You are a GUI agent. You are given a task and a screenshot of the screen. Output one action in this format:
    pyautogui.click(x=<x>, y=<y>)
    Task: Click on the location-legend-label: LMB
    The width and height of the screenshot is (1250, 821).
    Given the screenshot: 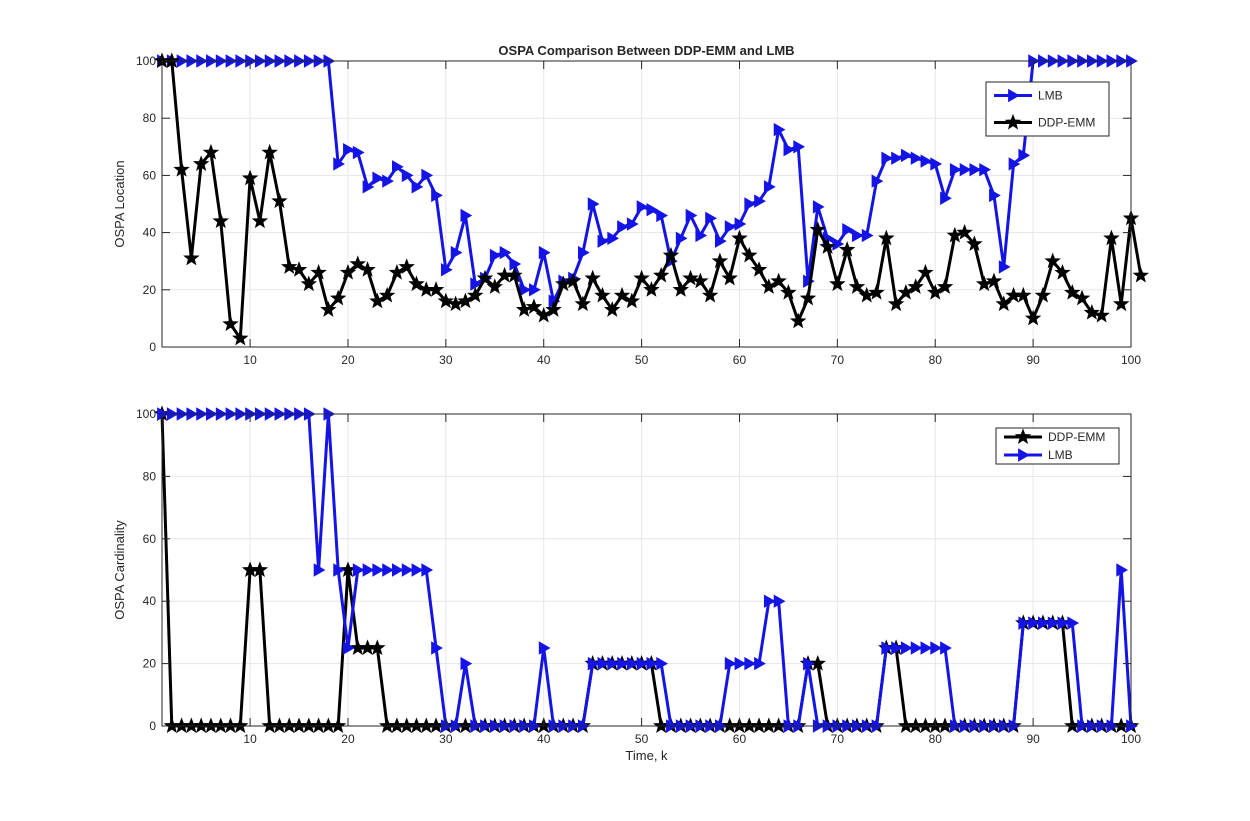 What is the action you would take?
    pyautogui.click(x=1050, y=96)
    